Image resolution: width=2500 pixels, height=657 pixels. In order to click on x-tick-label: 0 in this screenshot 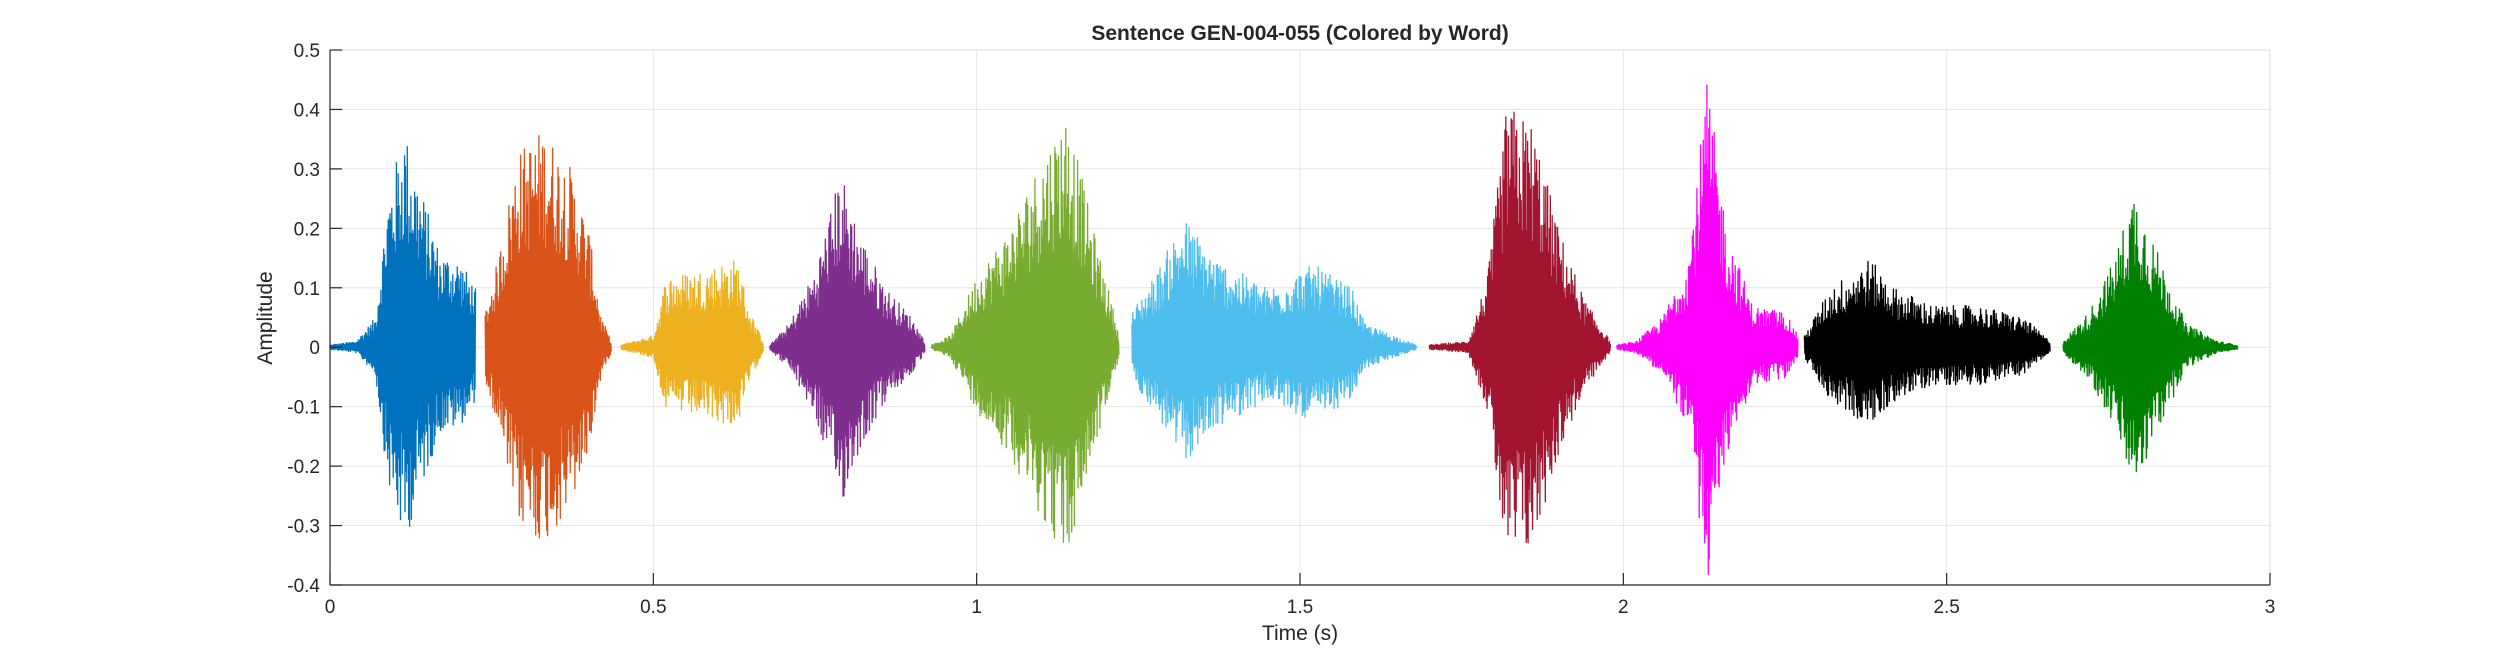, I will do `click(330, 607)`.